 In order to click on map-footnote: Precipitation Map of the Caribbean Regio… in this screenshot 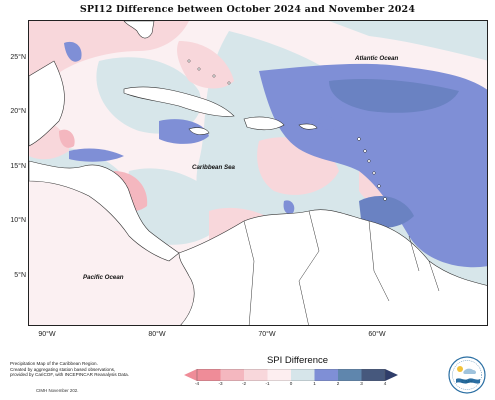, I will do `click(80, 369)`.